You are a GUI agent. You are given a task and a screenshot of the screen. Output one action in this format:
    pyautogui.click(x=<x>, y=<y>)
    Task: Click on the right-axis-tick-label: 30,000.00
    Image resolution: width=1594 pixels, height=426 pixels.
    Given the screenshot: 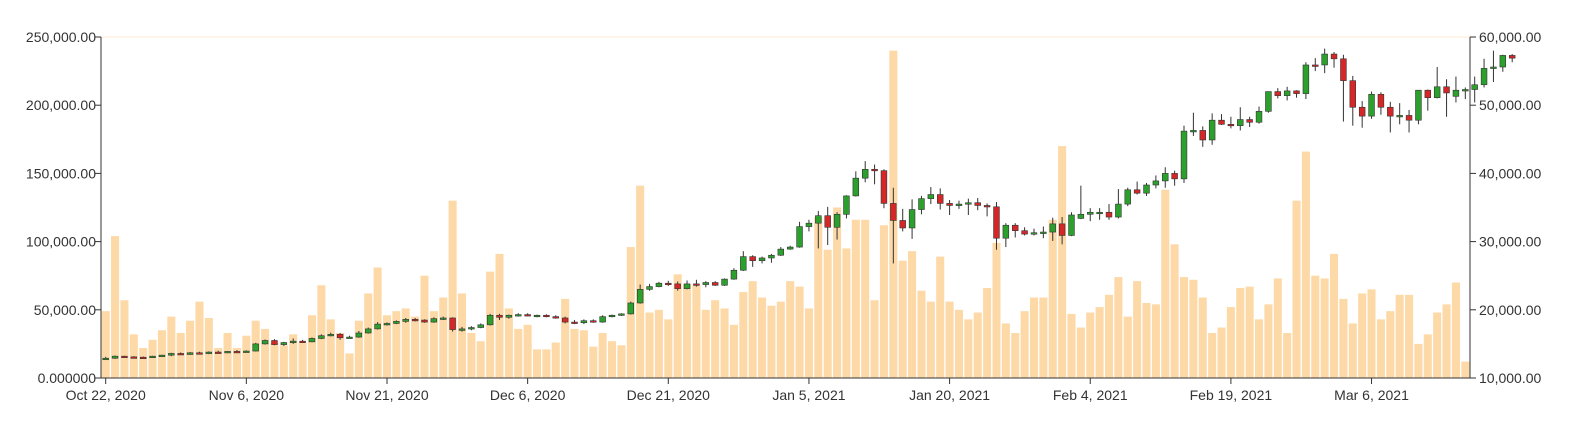 What is the action you would take?
    pyautogui.click(x=1510, y=242)
    